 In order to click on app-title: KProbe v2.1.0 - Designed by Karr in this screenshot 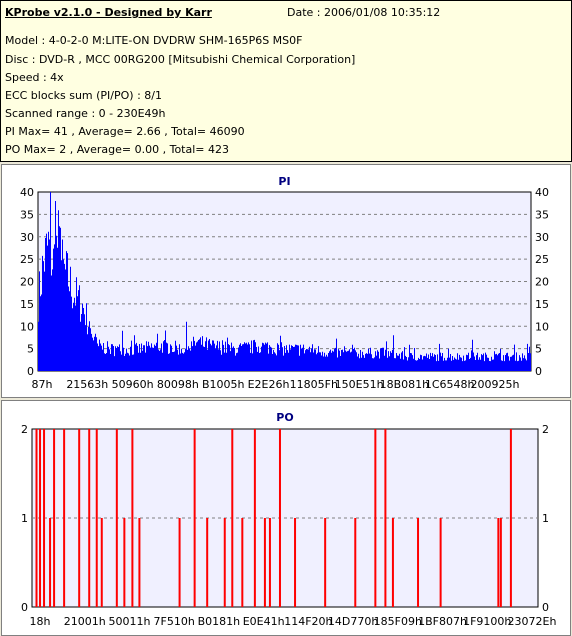, I will do `click(108, 12)`.